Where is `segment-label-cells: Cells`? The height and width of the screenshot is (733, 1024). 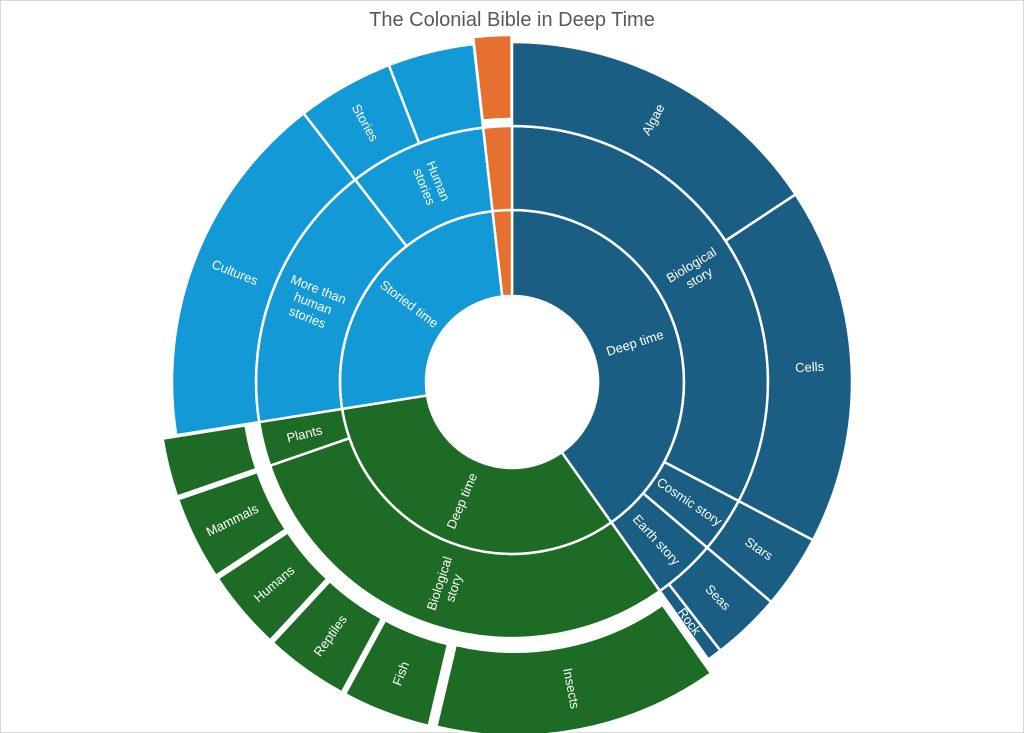
segment-label-cells: Cells is located at coordinates (810, 367).